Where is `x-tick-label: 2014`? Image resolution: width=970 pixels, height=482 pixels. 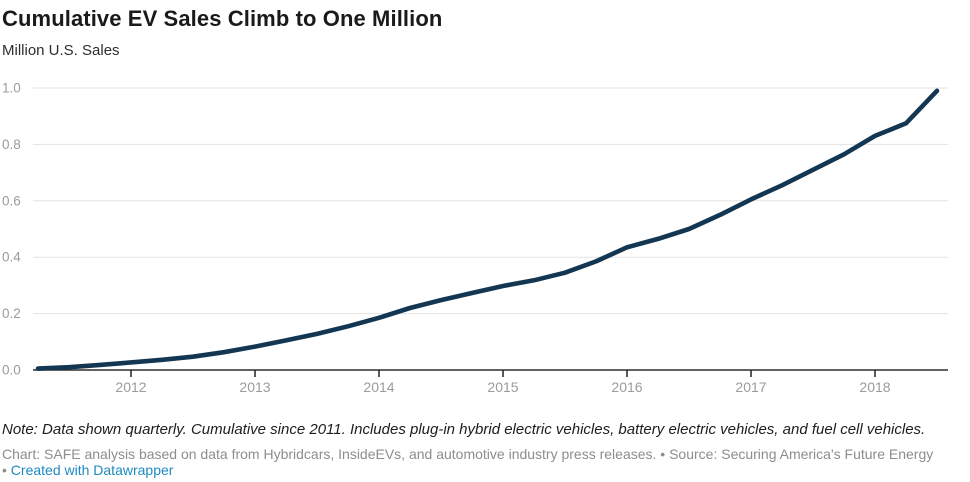 x-tick-label: 2014 is located at coordinates (378, 387).